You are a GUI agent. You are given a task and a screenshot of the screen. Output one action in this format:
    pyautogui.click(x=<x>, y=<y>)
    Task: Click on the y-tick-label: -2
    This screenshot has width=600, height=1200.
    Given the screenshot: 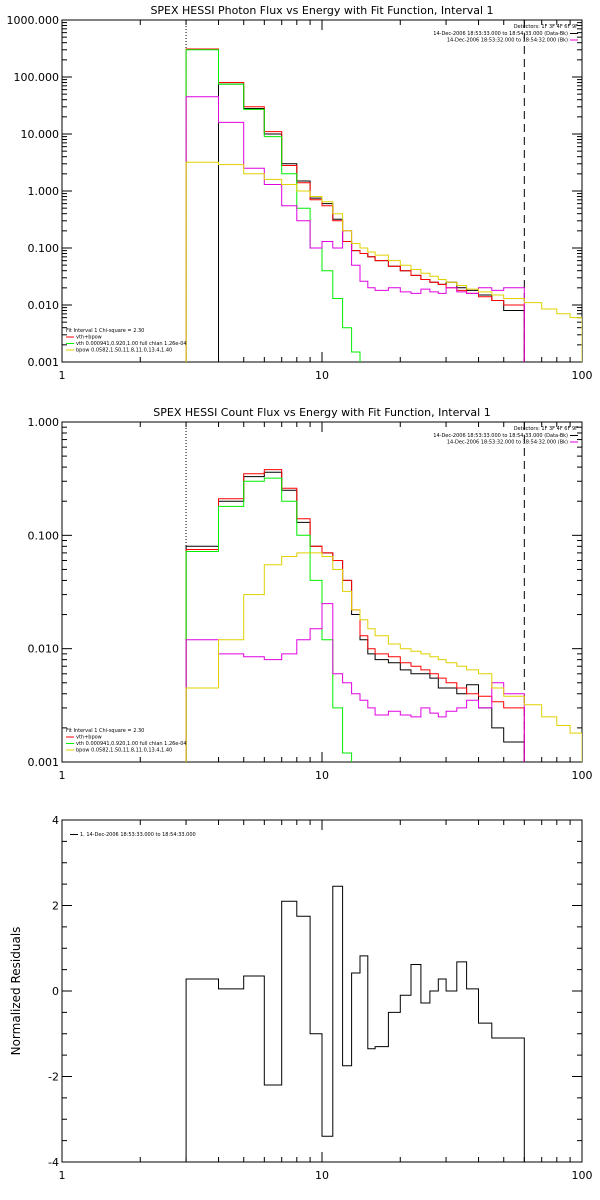 What is the action you would take?
    pyautogui.click(x=53, y=1077)
    